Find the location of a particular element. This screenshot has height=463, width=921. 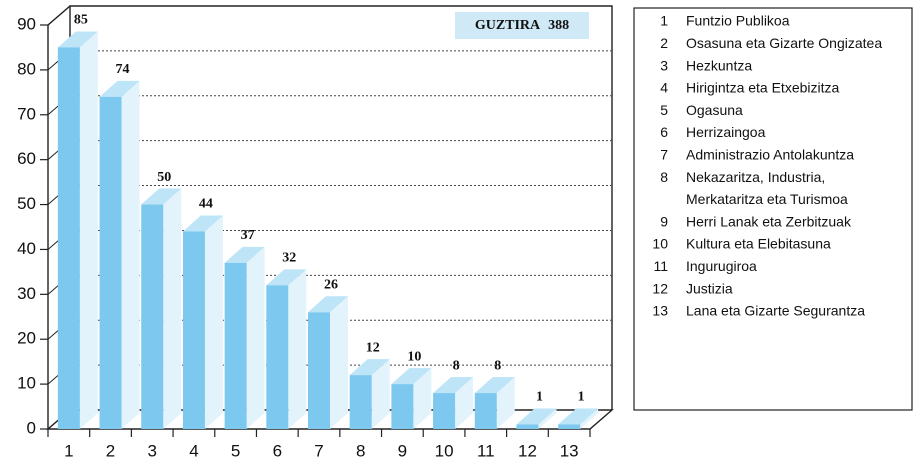

y-tick-label: 60 is located at coordinates (26, 158).